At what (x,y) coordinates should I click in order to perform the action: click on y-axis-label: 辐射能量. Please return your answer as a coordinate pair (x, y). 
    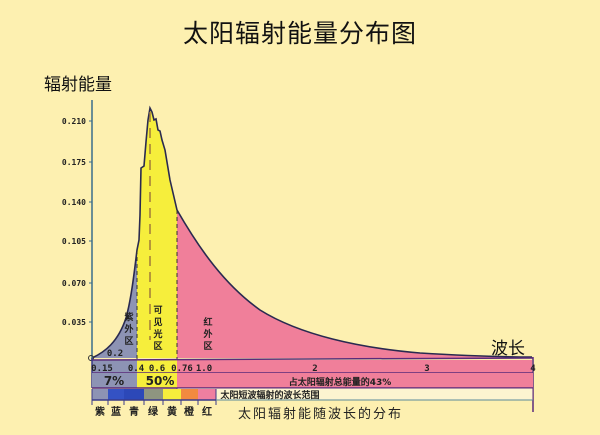
    Looking at the image, I should click on (78, 85).